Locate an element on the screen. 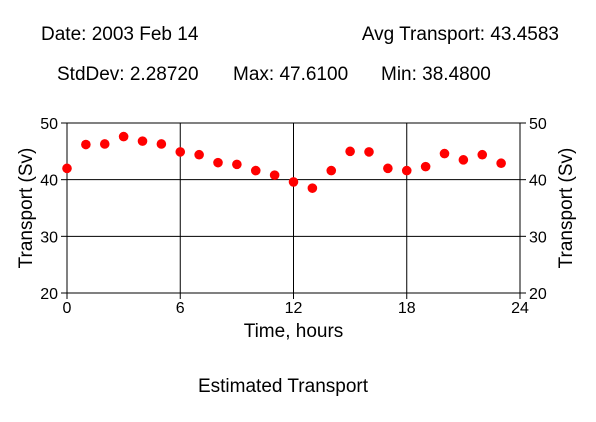  avg-transport-label: Avg Transport: 43.4583 is located at coordinates (460, 34).